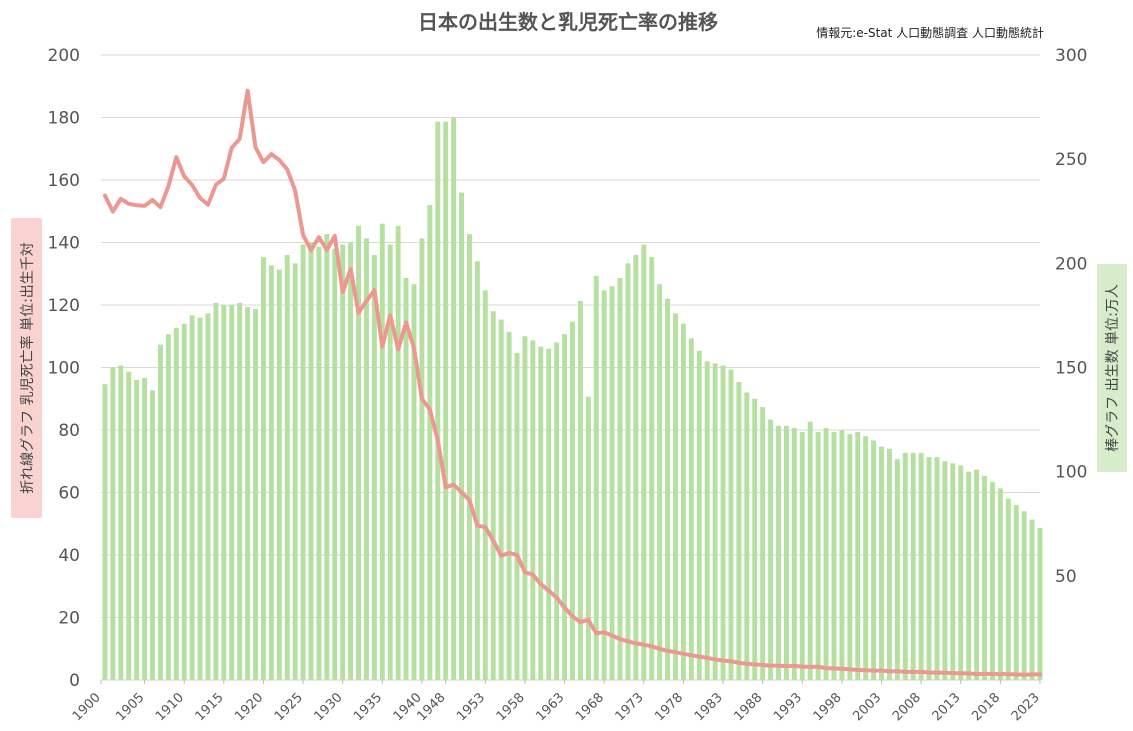 The width and height of the screenshot is (1133, 731). I want to click on x-tick-label: 1993, so click(788, 707).